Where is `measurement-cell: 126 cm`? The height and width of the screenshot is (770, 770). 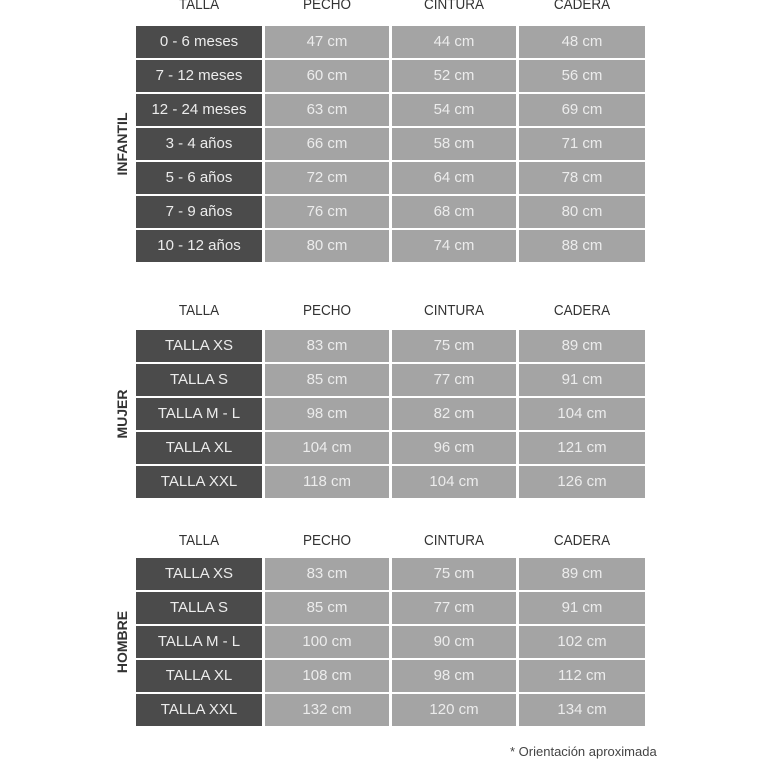
measurement-cell: 126 cm is located at coordinates (582, 482).